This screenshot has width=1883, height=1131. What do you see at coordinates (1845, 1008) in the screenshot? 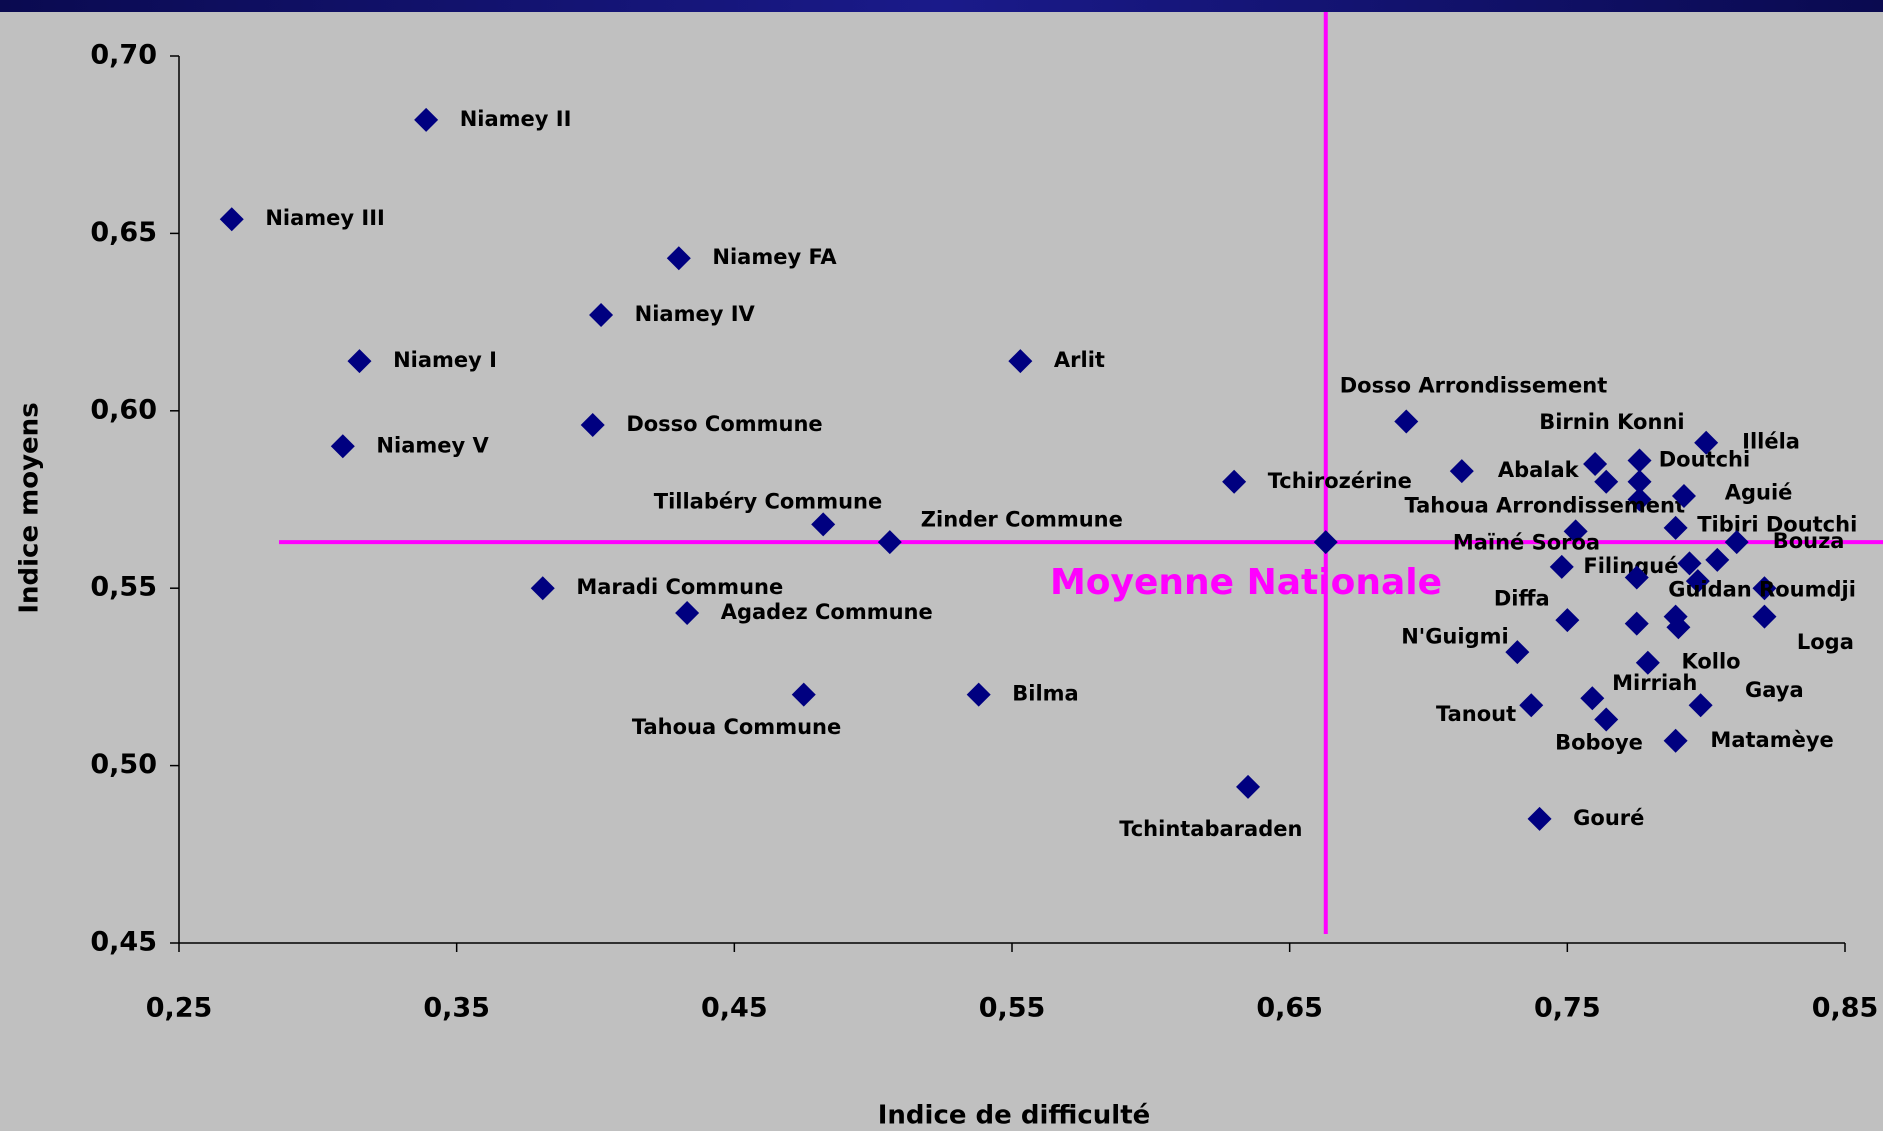
I see `x-tick-label: 0,85` at bounding box center [1845, 1008].